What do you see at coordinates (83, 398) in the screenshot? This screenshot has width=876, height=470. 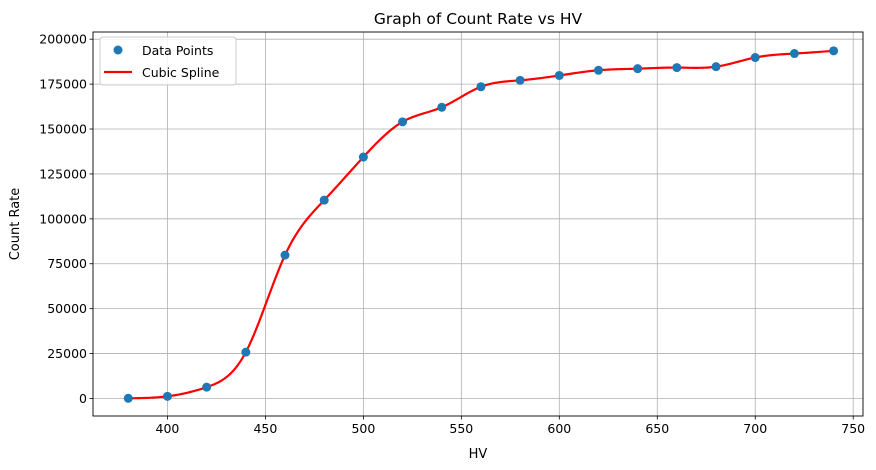 I see `y-tick-label: 0` at bounding box center [83, 398].